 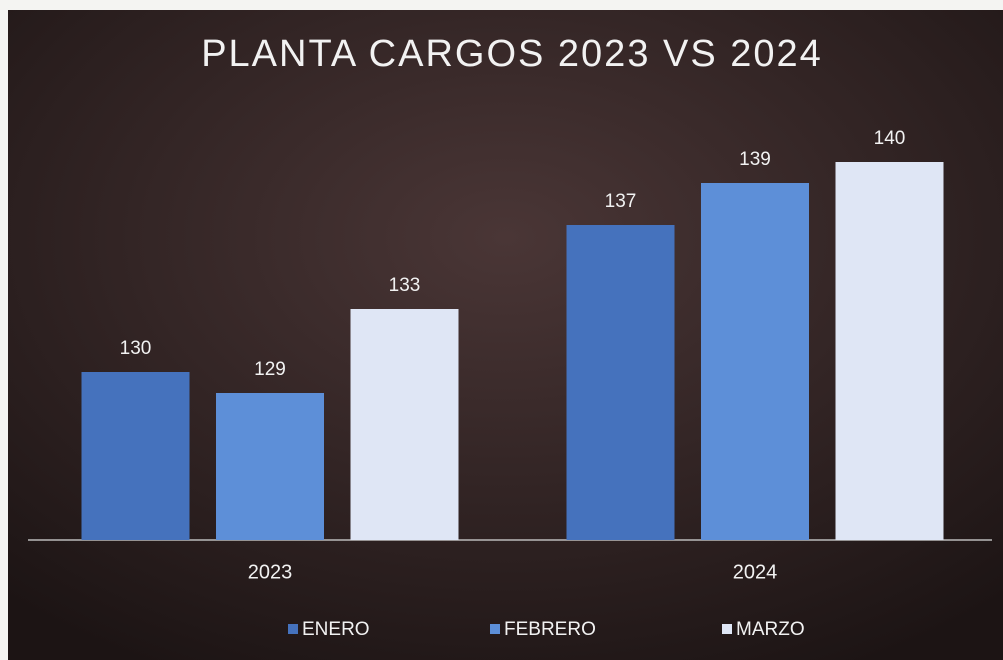 I want to click on data-label: 129, so click(x=270, y=369).